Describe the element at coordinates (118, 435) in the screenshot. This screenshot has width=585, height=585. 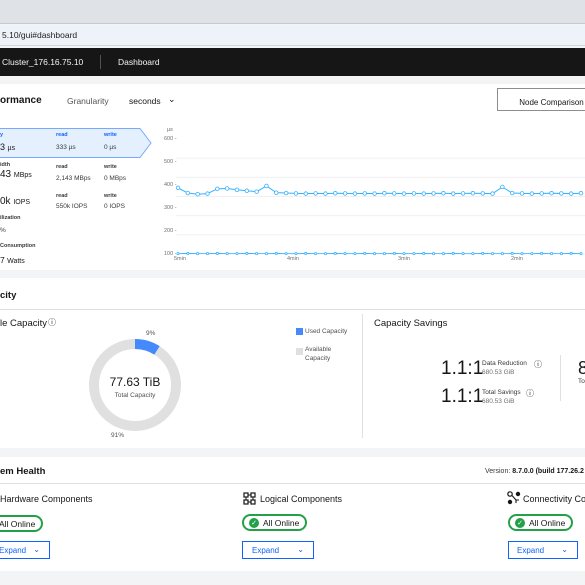
I see `available-percent-label: 91%` at that location.